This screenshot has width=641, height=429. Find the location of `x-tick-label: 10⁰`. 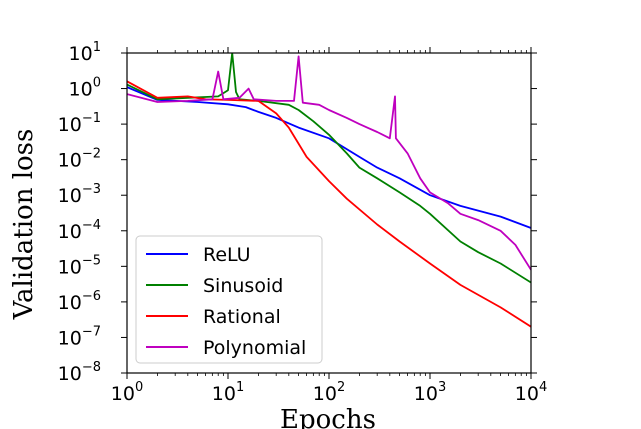

x-tick-label: 10⁰ is located at coordinates (127, 392).